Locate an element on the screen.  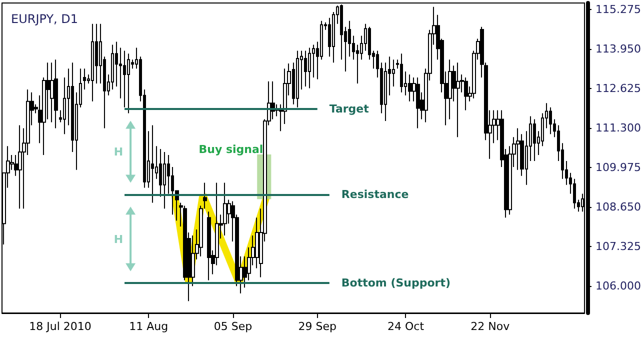
x-tick-label: 22 Nov is located at coordinates (490, 326).